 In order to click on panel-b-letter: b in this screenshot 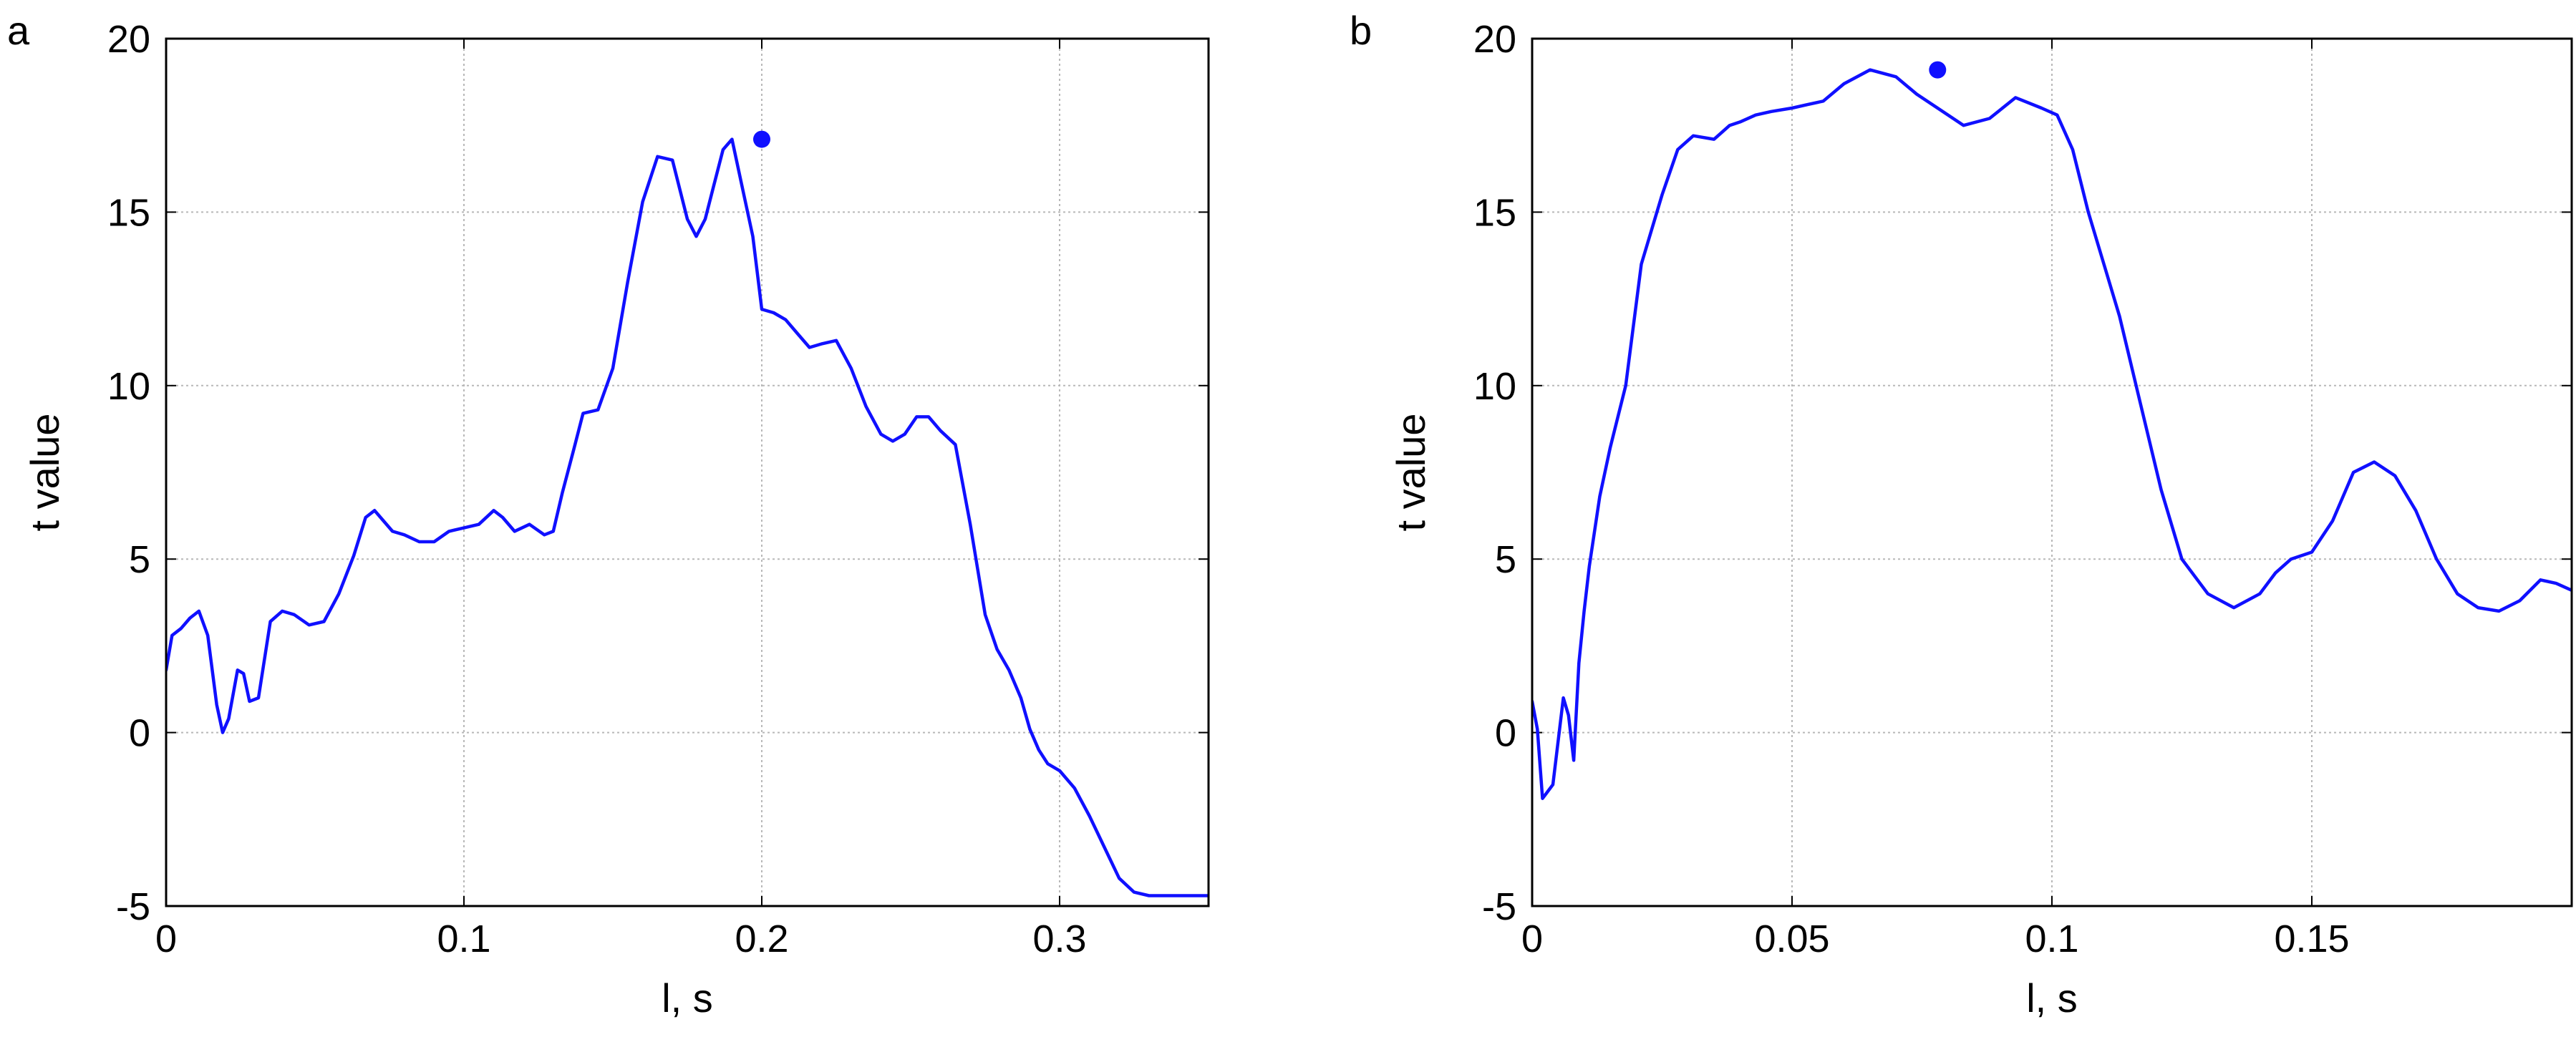, I will do `click(1361, 30)`.